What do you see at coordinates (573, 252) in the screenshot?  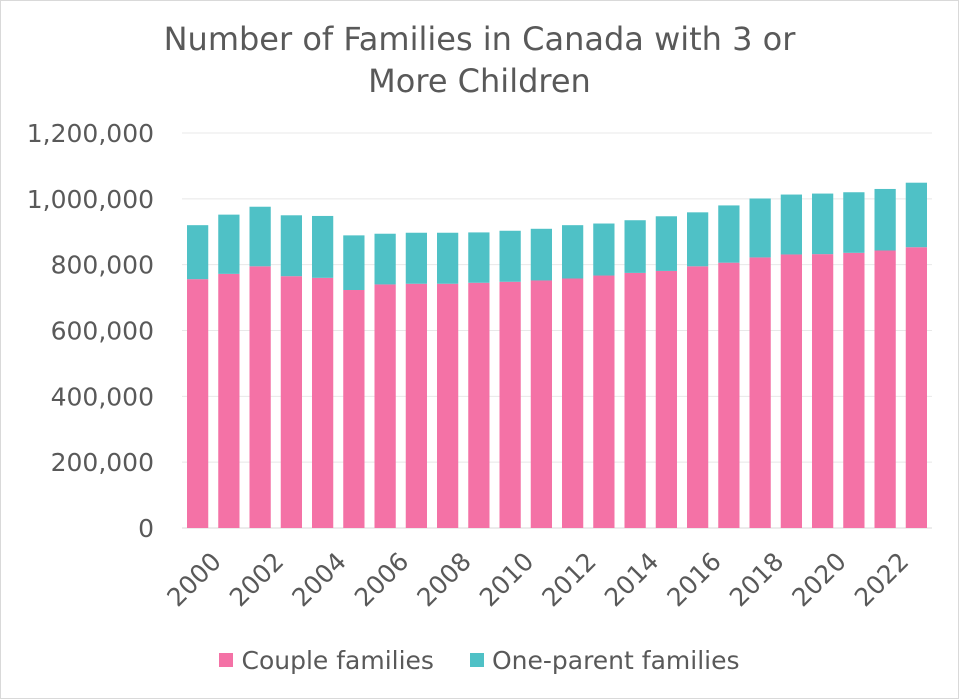 I see `bar-one-parent-2012` at bounding box center [573, 252].